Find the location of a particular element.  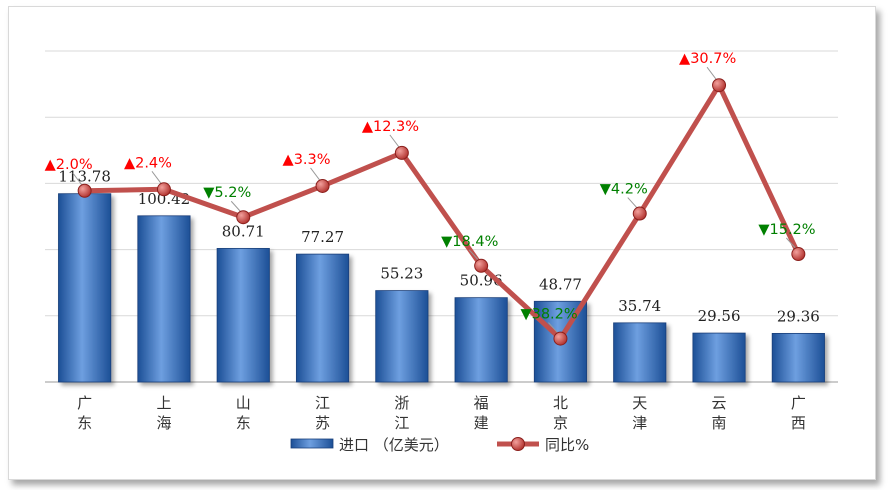

bar-value-label: 113.78 is located at coordinates (84, 177).